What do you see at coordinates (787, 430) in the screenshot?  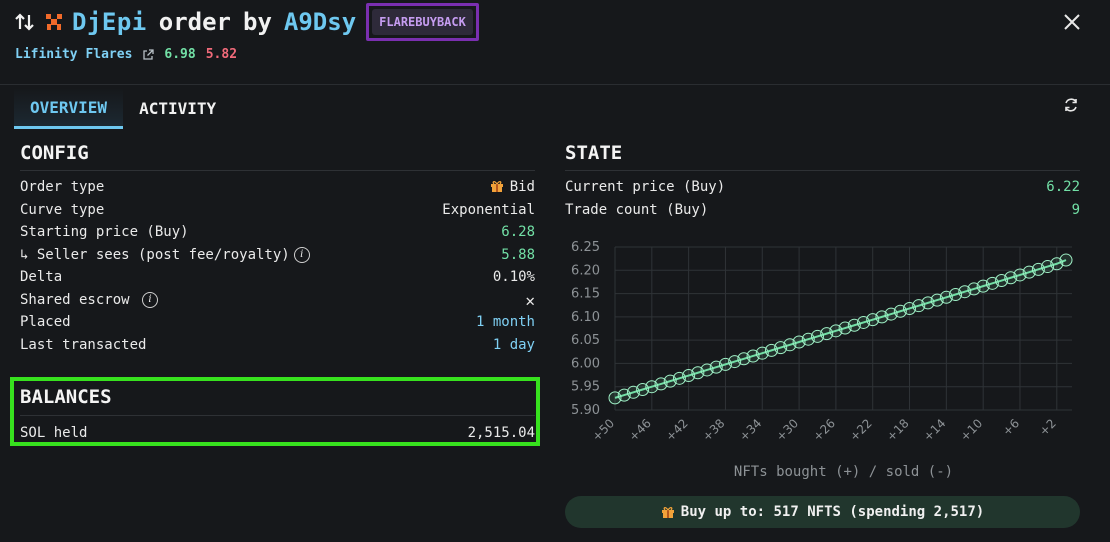 I see `x-tick-label: +30` at bounding box center [787, 430].